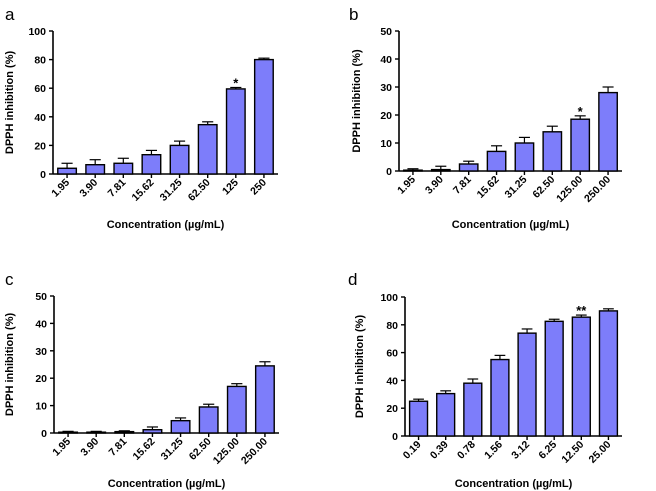 This screenshot has width=656, height=491. Describe the element at coordinates (572, 452) in the screenshot. I see `x-tick-label: 12.50` at that location.